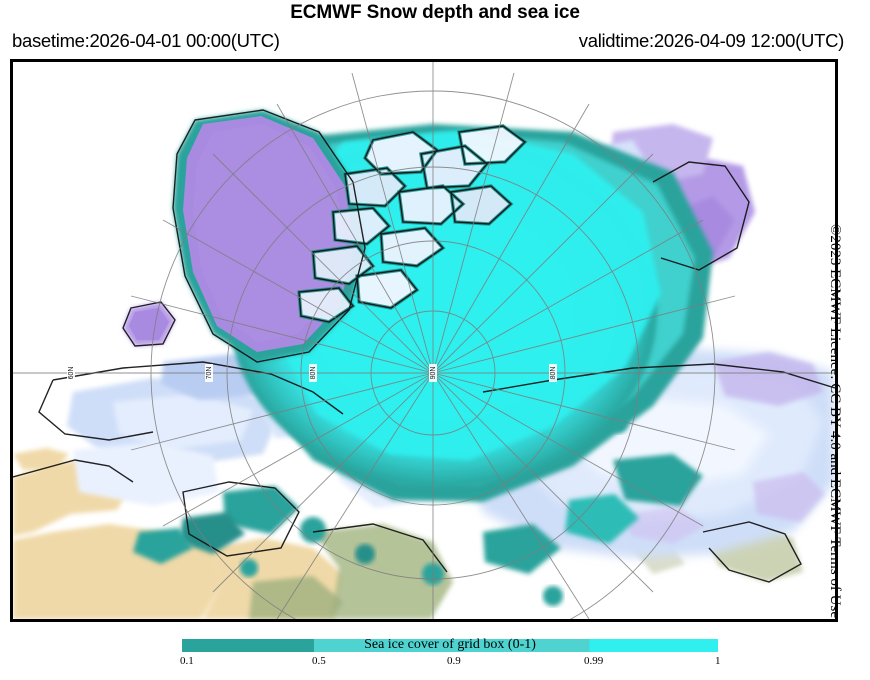  What do you see at coordinates (209, 373) in the screenshot?
I see `lat-label-70n: 70N` at bounding box center [209, 373].